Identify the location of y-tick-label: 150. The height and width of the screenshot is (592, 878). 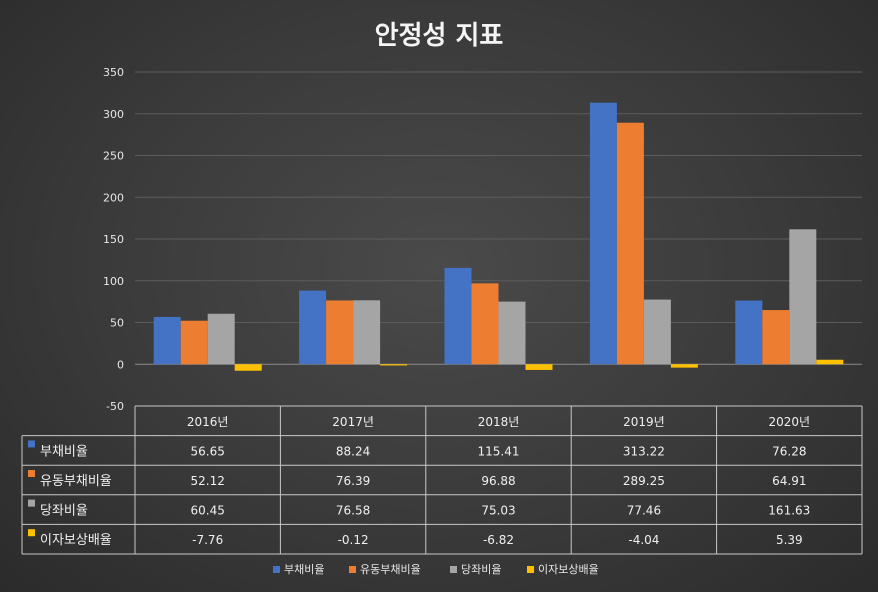
(113, 239).